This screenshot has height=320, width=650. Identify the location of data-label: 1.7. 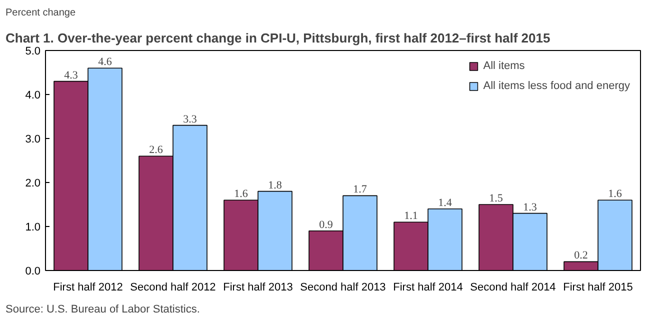
(360, 190).